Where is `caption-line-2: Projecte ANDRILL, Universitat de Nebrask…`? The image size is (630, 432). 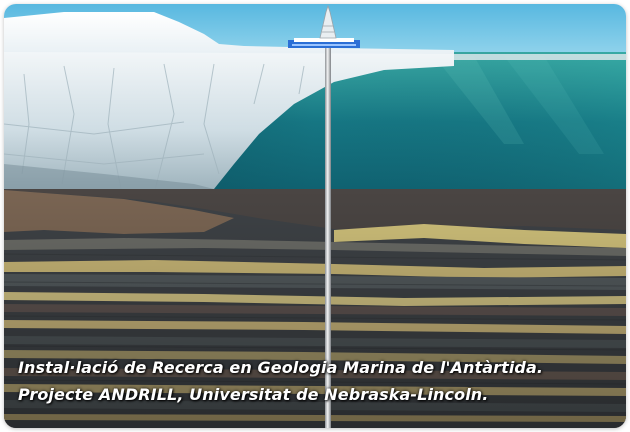
caption-line-2: Projecte ANDRILL, Universitat de Nebrask… is located at coordinates (253, 394).